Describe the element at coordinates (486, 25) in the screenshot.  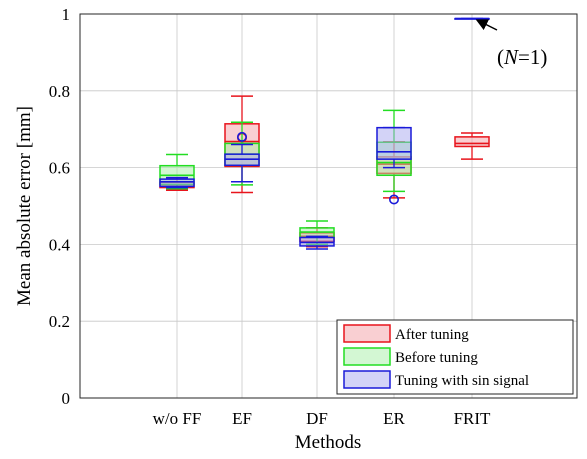
I see `annotation-arrow` at that location.